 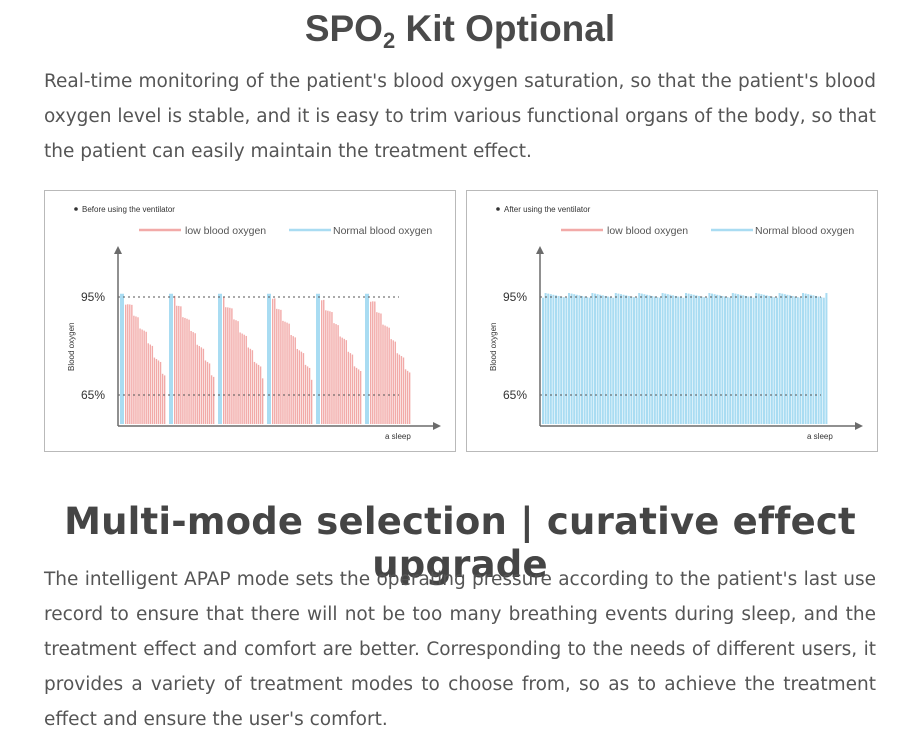 I want to click on reference-label-95: 95%, so click(x=515, y=297).